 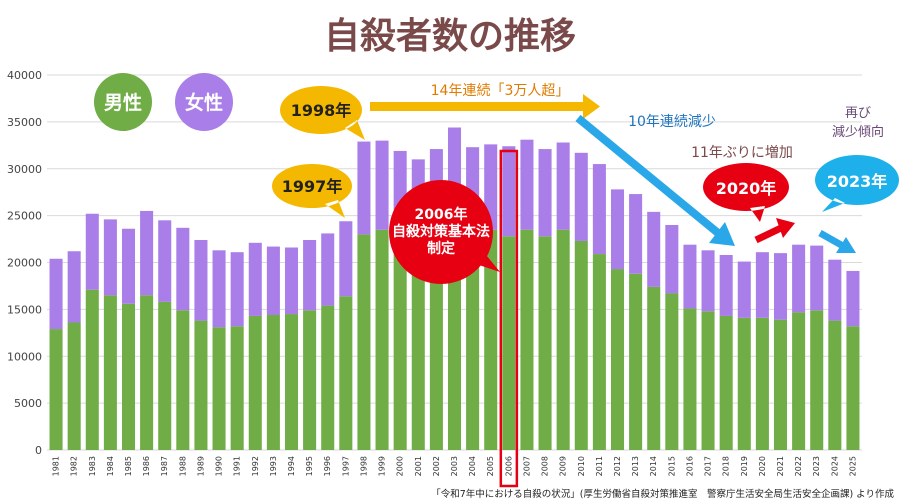 What do you see at coordinates (201, 280) in the screenshot?
I see `bar-female-1989` at bounding box center [201, 280].